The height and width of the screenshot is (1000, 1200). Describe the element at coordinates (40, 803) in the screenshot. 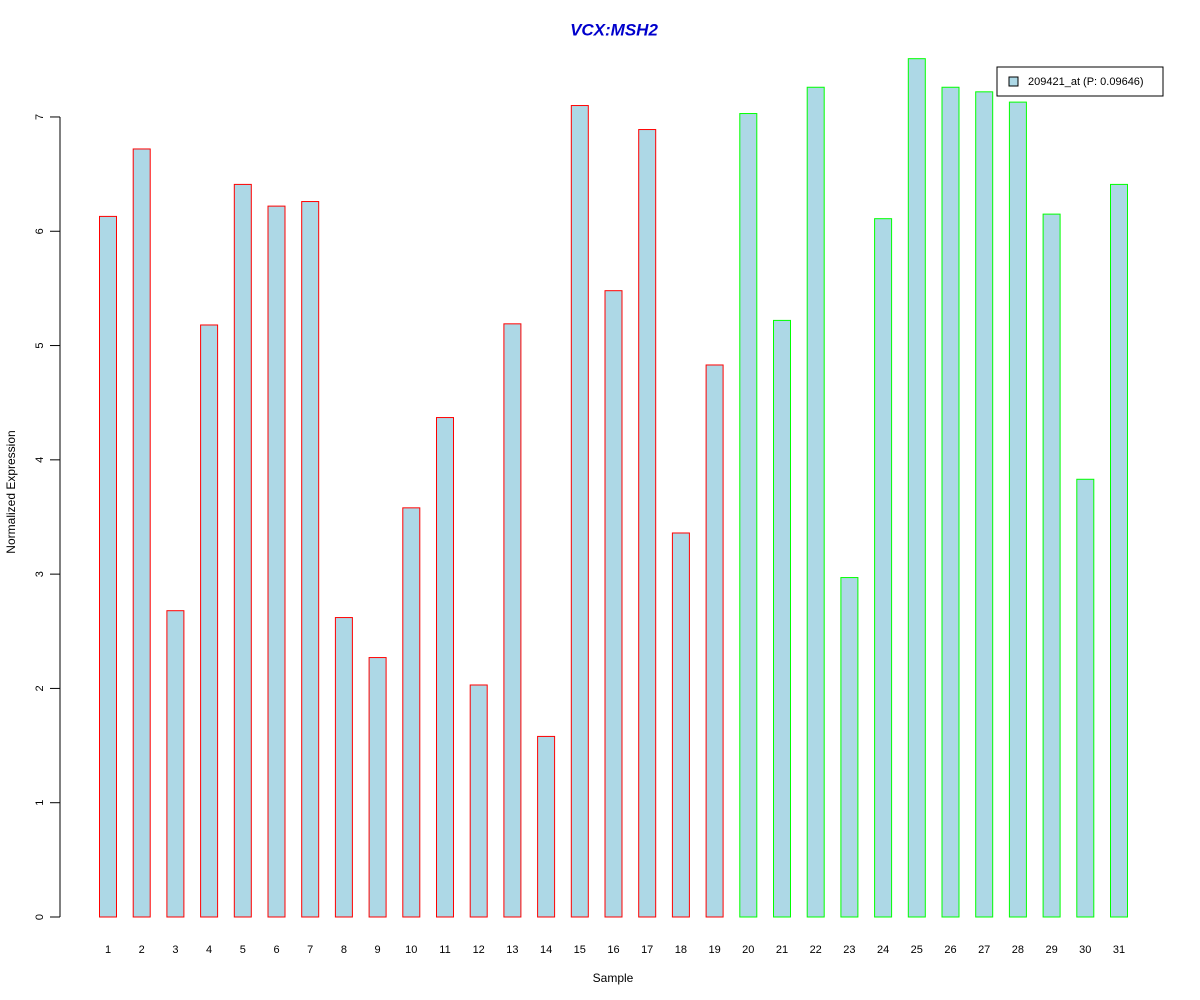

I see `y-tick-label: 1` at that location.